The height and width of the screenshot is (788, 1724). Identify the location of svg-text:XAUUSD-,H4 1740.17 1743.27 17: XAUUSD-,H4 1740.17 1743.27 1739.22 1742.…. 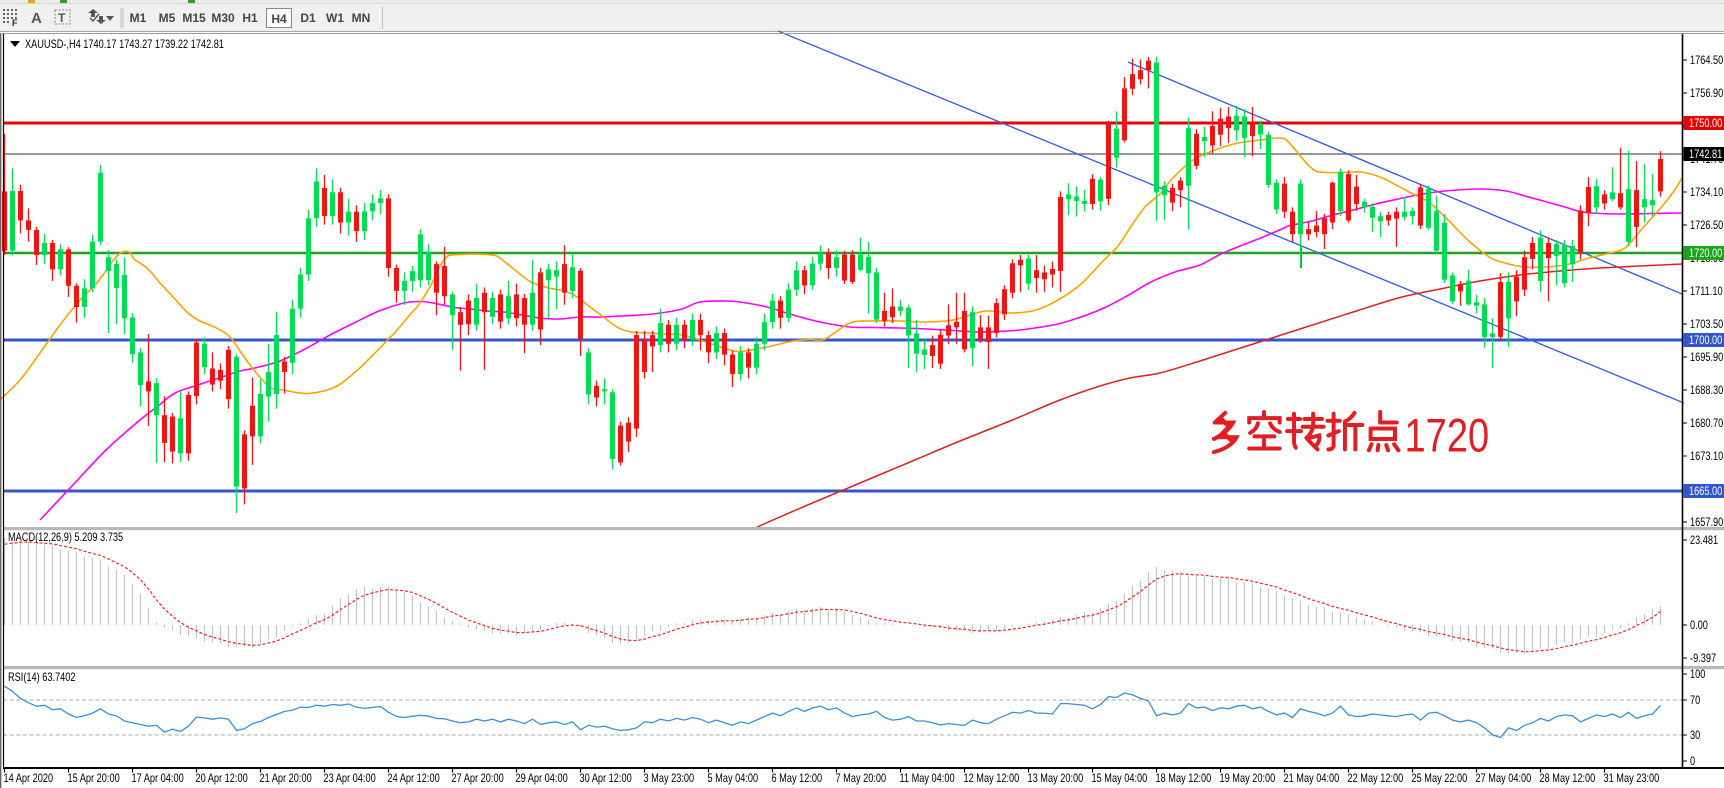
(124, 44).